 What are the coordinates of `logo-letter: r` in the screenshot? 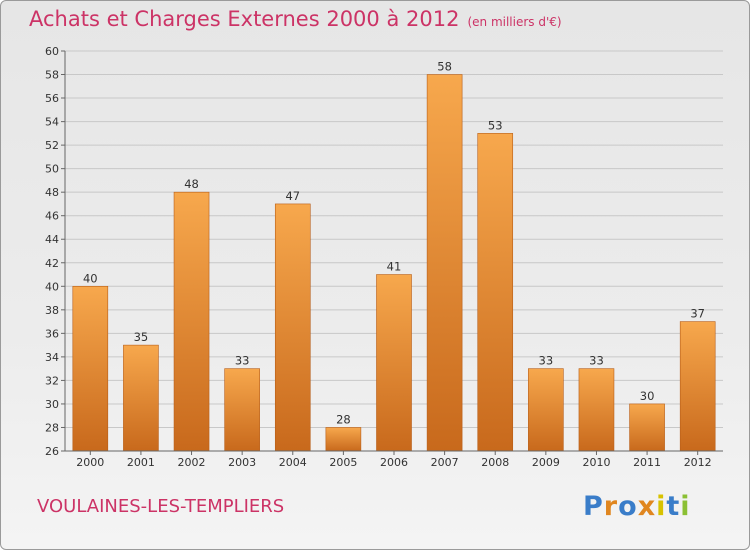 It's located at (611, 506).